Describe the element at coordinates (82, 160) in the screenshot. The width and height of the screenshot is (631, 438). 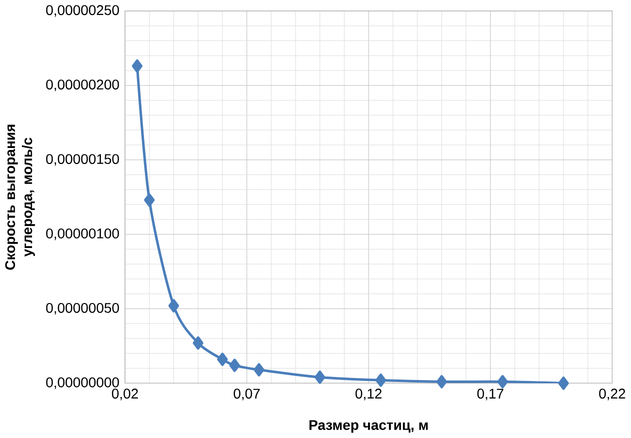
I see `y-tick-label: 0,00000150` at that location.